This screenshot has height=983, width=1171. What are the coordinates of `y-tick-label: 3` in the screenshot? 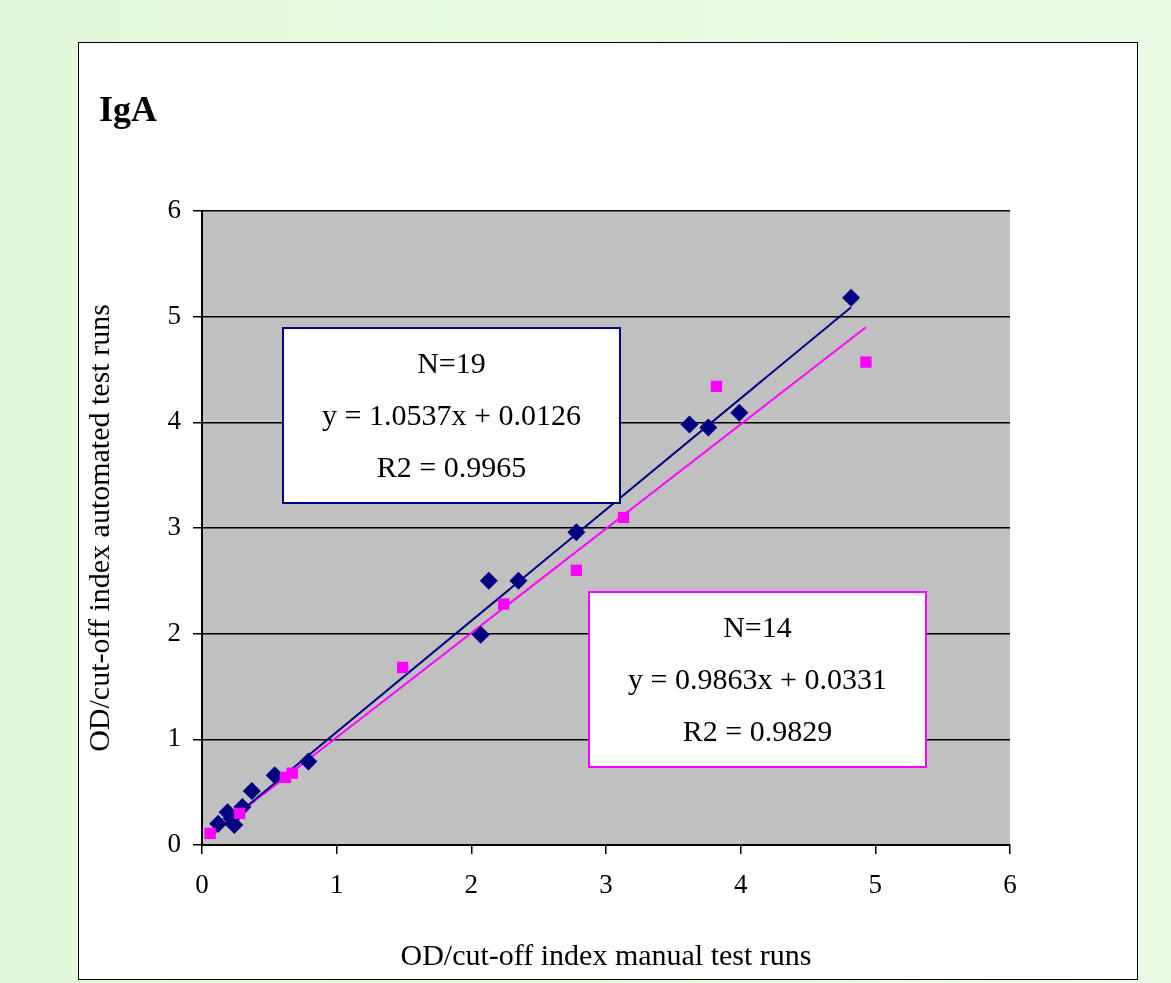 It's located at (174, 526).